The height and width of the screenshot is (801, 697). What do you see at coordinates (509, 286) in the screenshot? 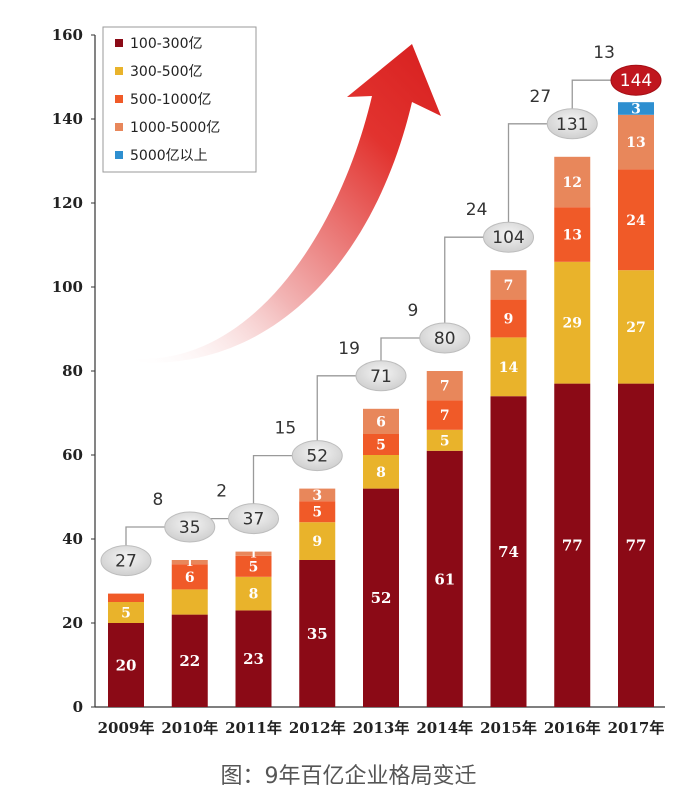
I see `bar-value-label: 7` at bounding box center [509, 286].